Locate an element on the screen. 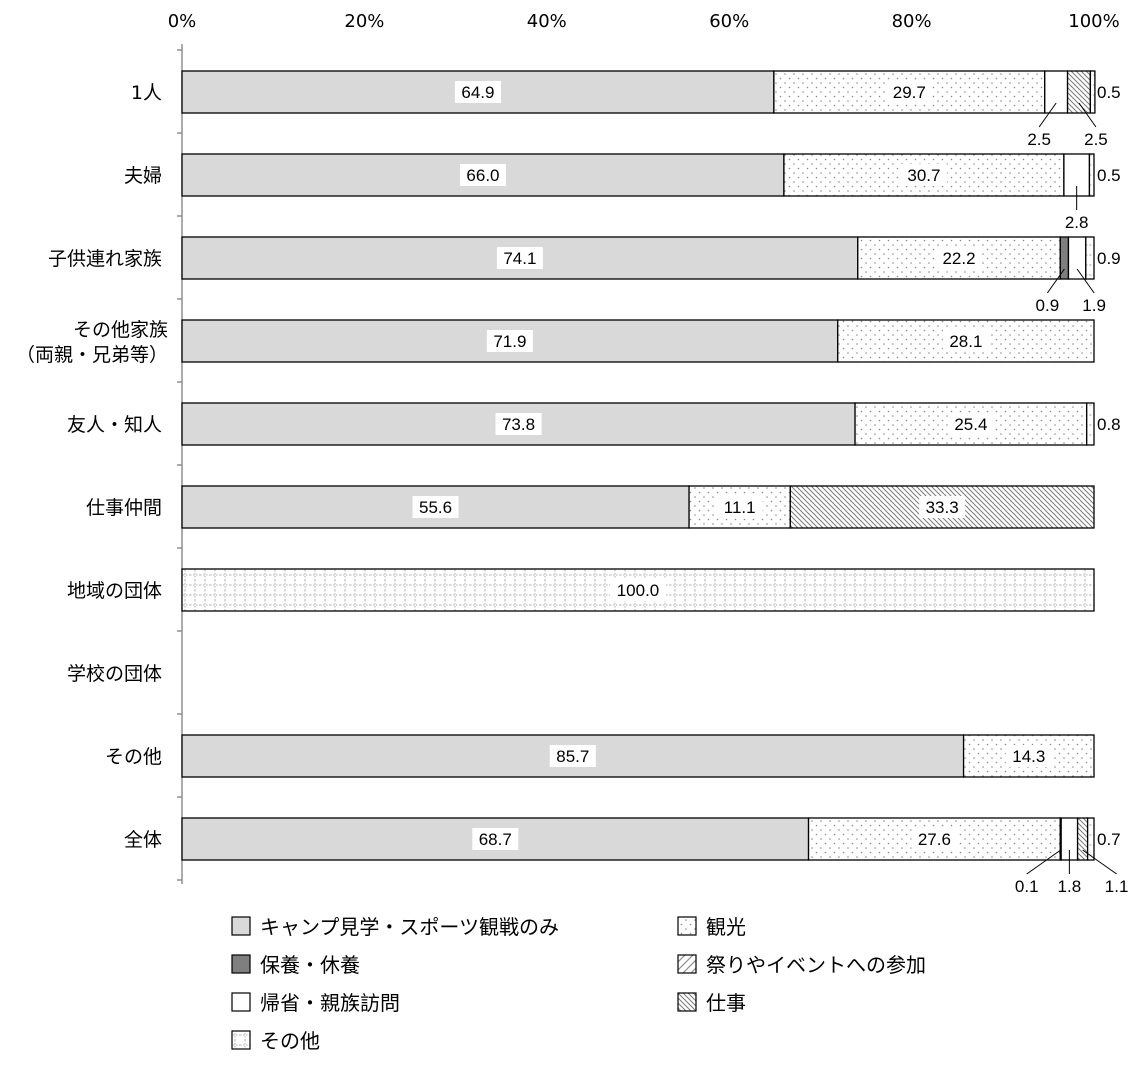  data-label: 55.6 is located at coordinates (435, 507).